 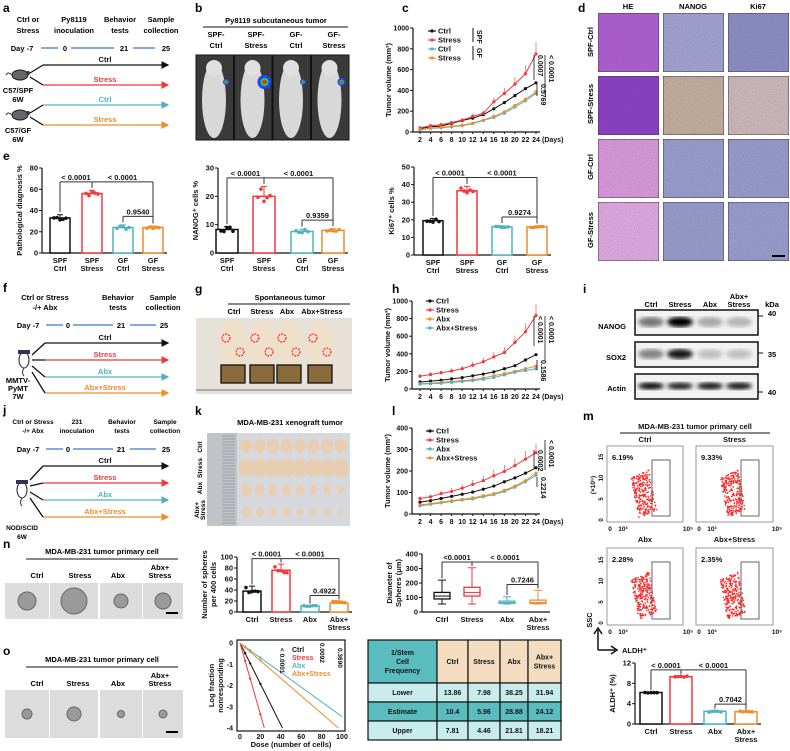 I want to click on y-tick-label: 20, so click(x=406, y=219).